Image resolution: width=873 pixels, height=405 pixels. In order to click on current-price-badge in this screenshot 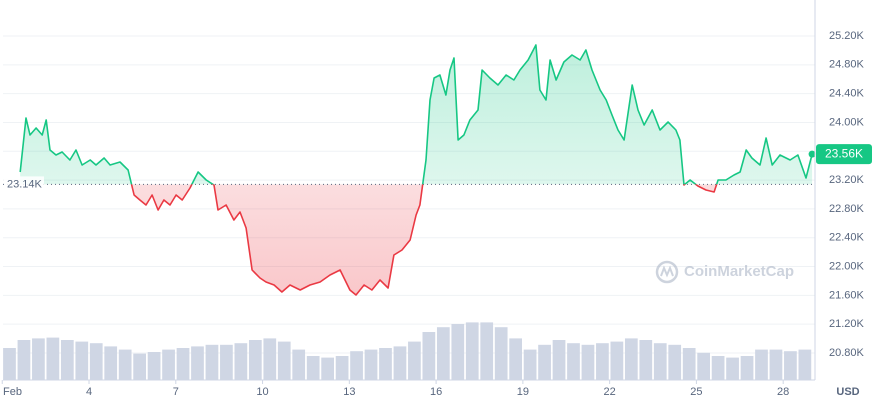, I will do `click(844, 154)`.